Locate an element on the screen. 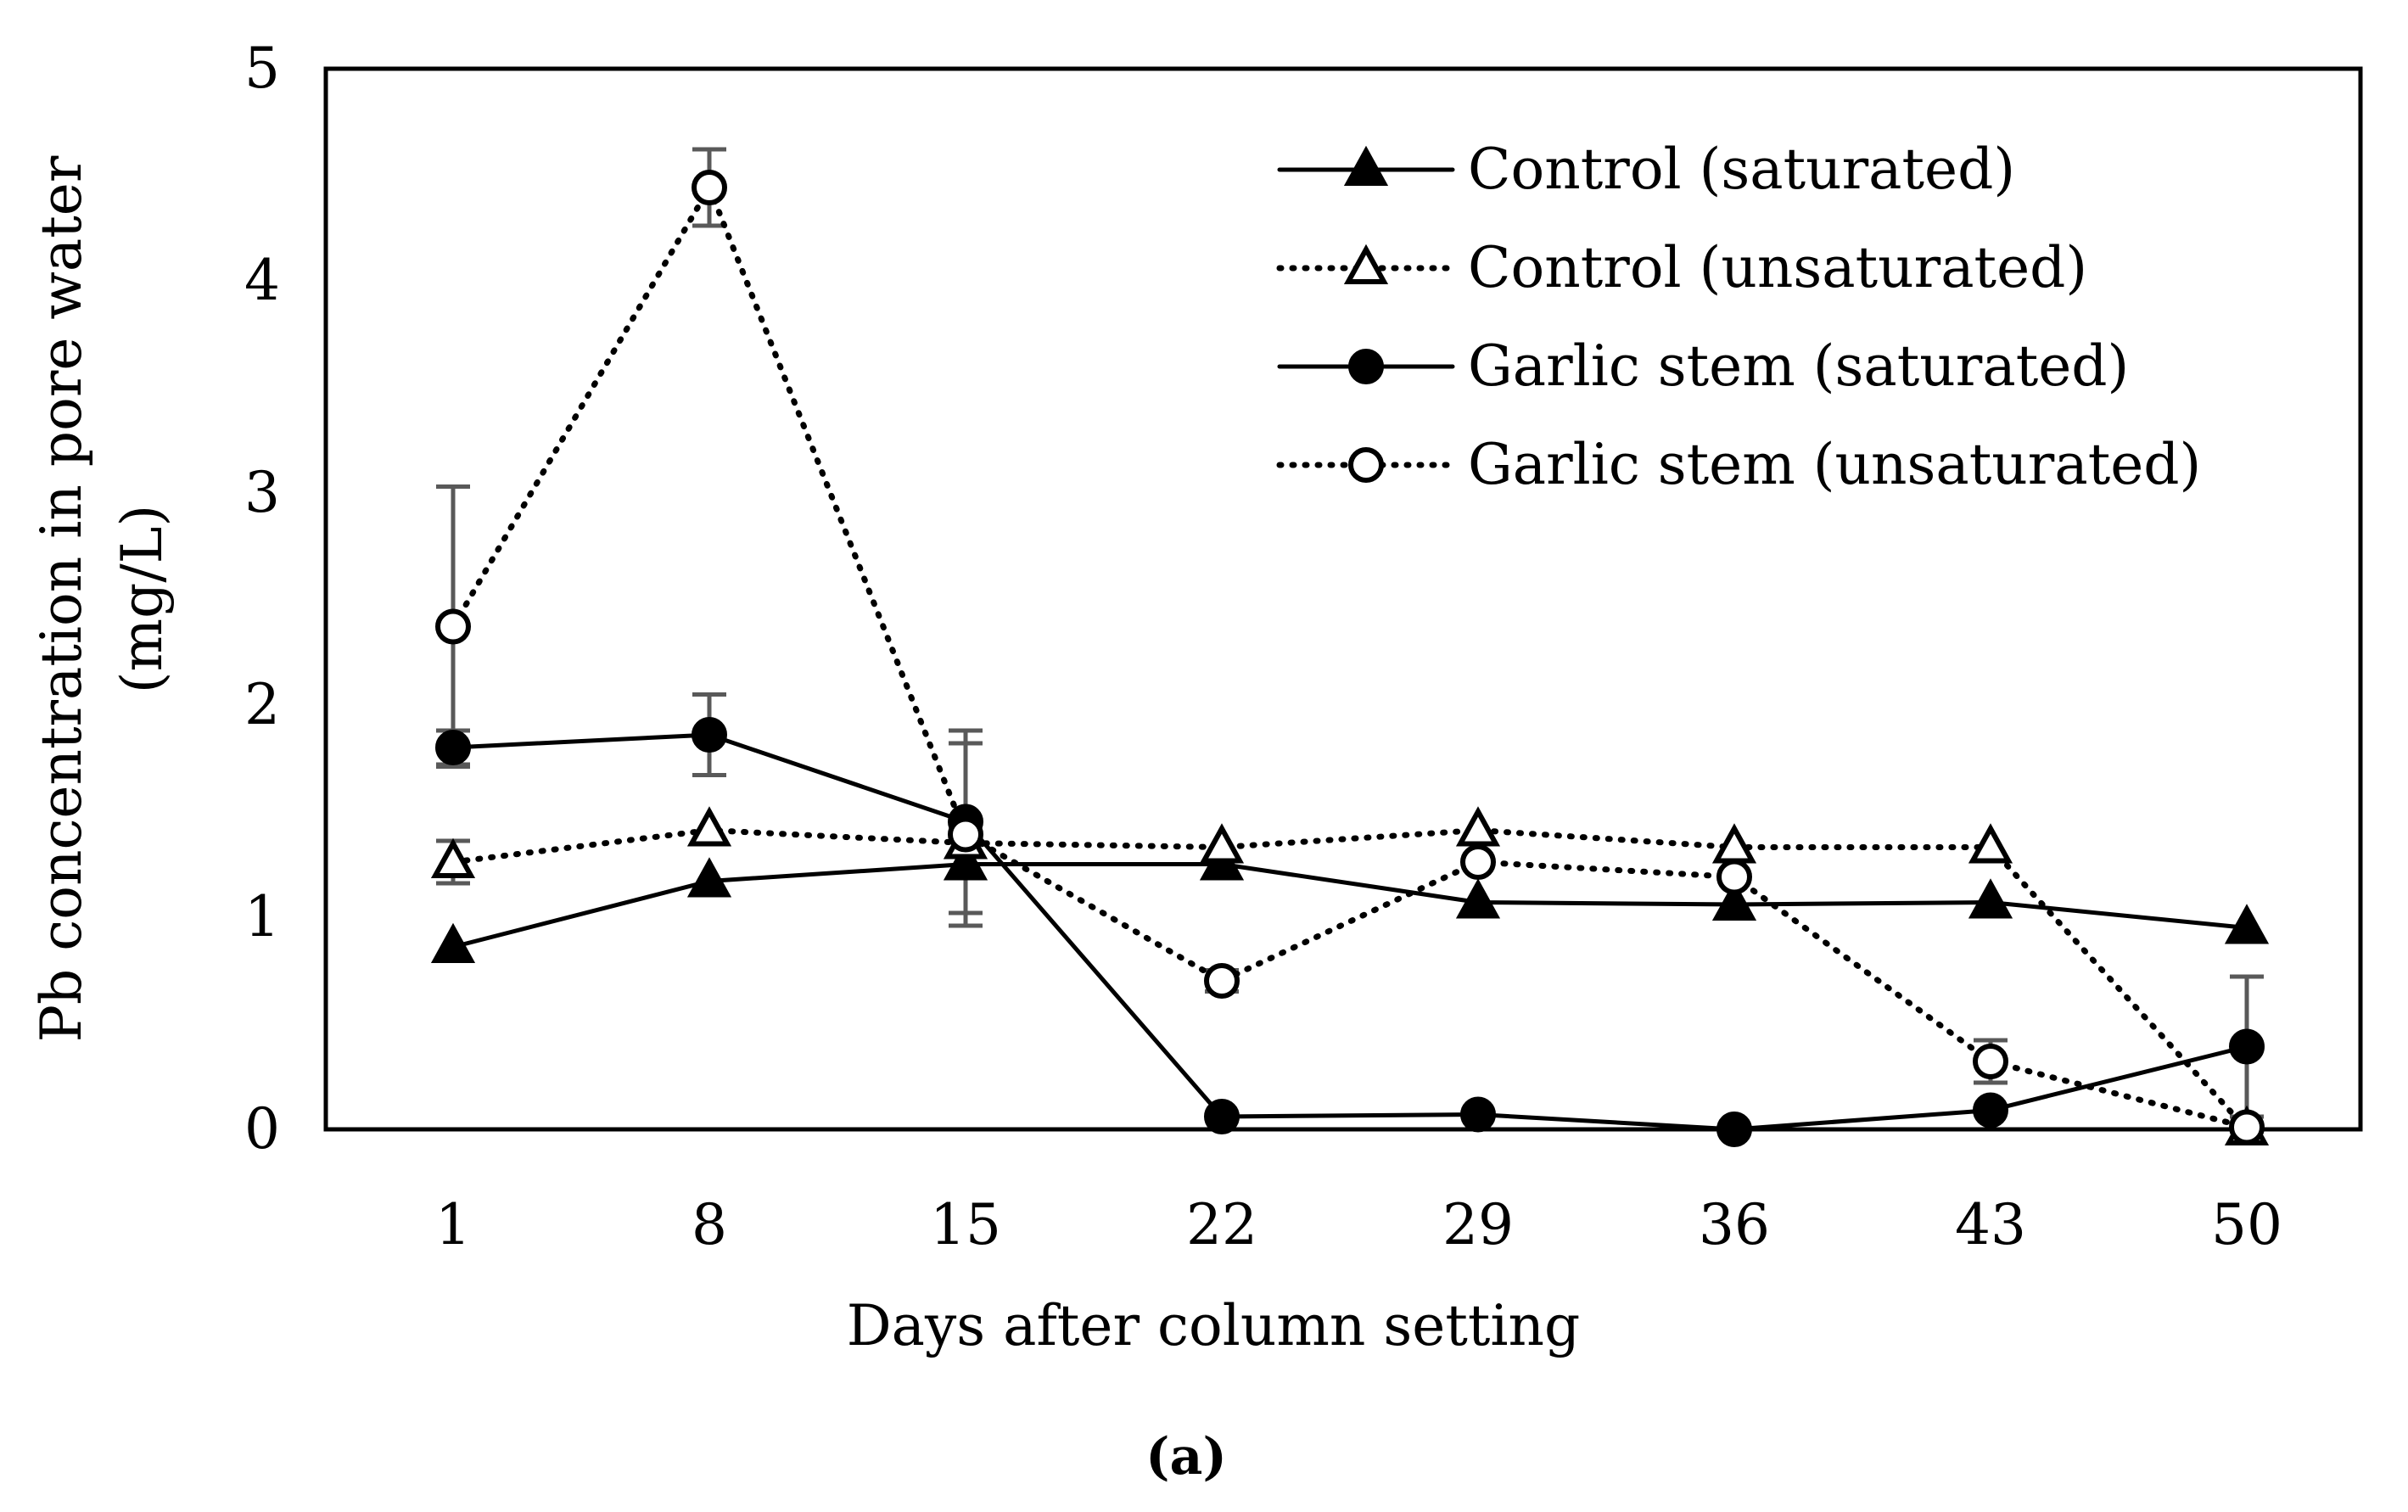 This screenshot has width=2408, height=1512. figure-caption: (a) is located at coordinates (1186, 1457).